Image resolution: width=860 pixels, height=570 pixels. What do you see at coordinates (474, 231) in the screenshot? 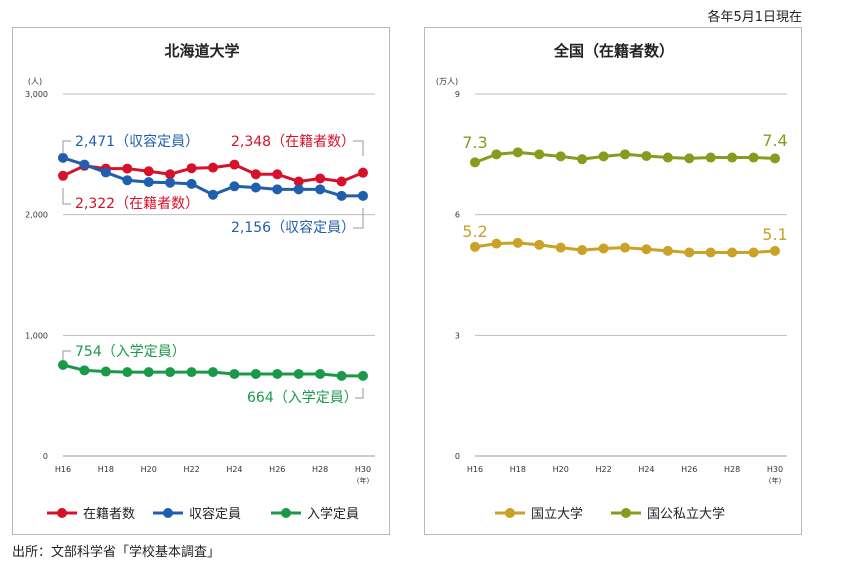
I see `data-label: 5.2` at bounding box center [474, 231].